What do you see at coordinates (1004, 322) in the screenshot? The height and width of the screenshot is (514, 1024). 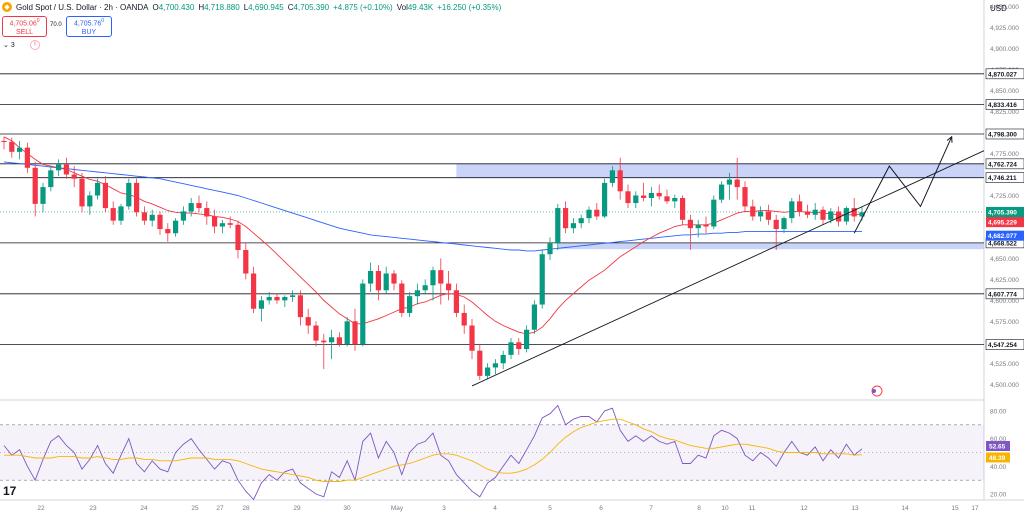 I see `price-tick-label: 4,575.000` at bounding box center [1004, 322].